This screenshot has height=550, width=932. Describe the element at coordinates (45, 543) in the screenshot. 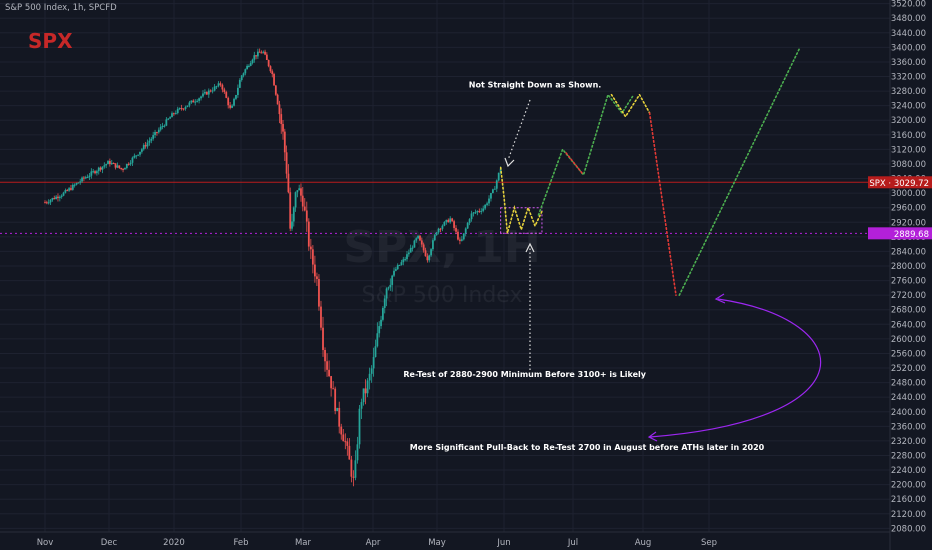

I see `x-tick-label: Nov` at that location.